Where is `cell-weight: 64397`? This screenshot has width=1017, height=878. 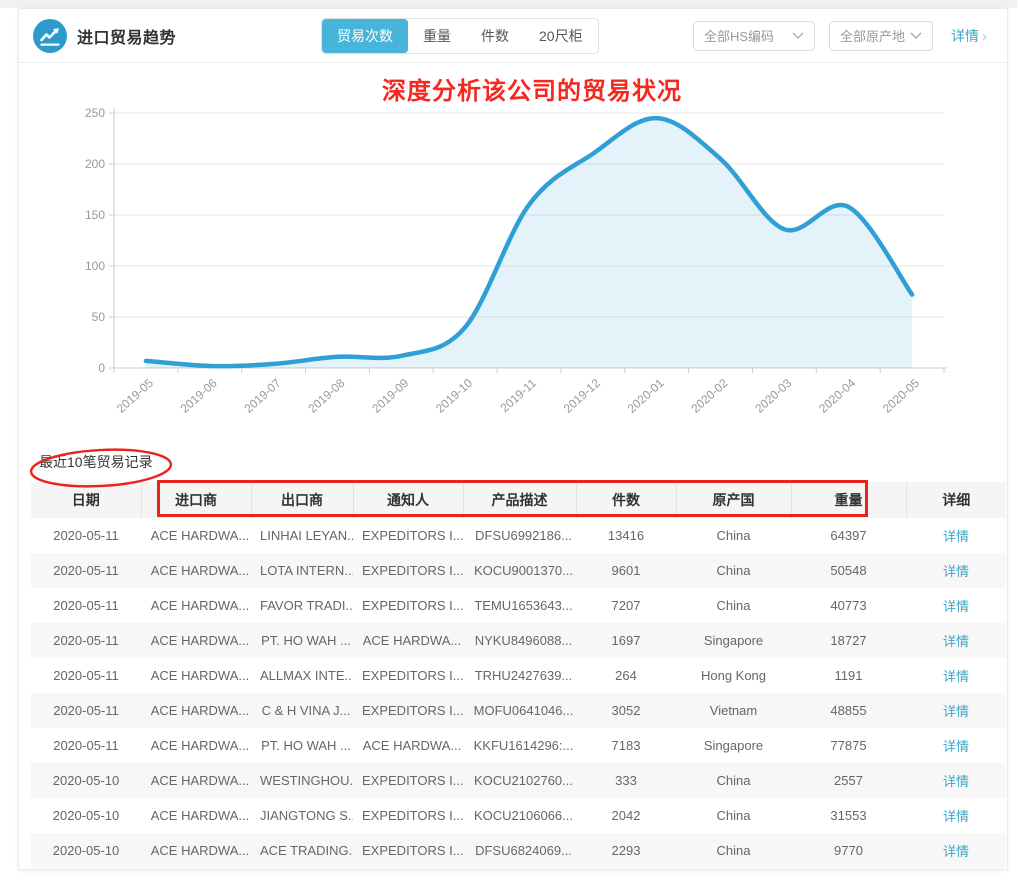
cell-weight: 64397 is located at coordinates (848, 535).